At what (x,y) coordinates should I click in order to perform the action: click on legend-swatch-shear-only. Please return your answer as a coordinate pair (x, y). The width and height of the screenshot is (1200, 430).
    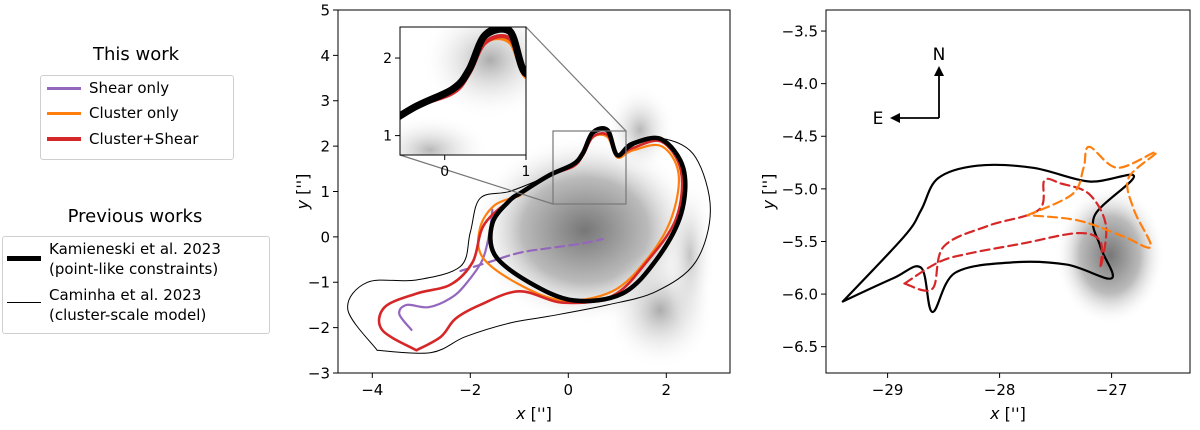
    Looking at the image, I should click on (64, 88).